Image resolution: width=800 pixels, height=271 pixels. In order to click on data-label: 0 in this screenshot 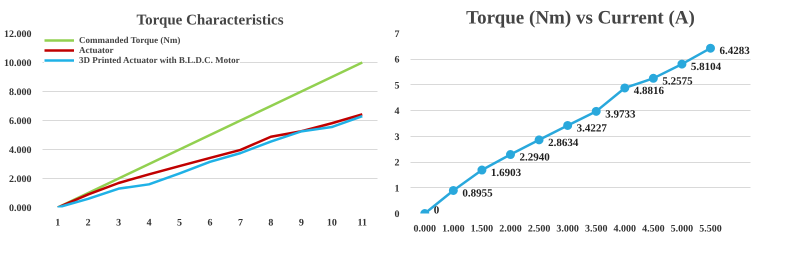, I will do `click(437, 210)`.